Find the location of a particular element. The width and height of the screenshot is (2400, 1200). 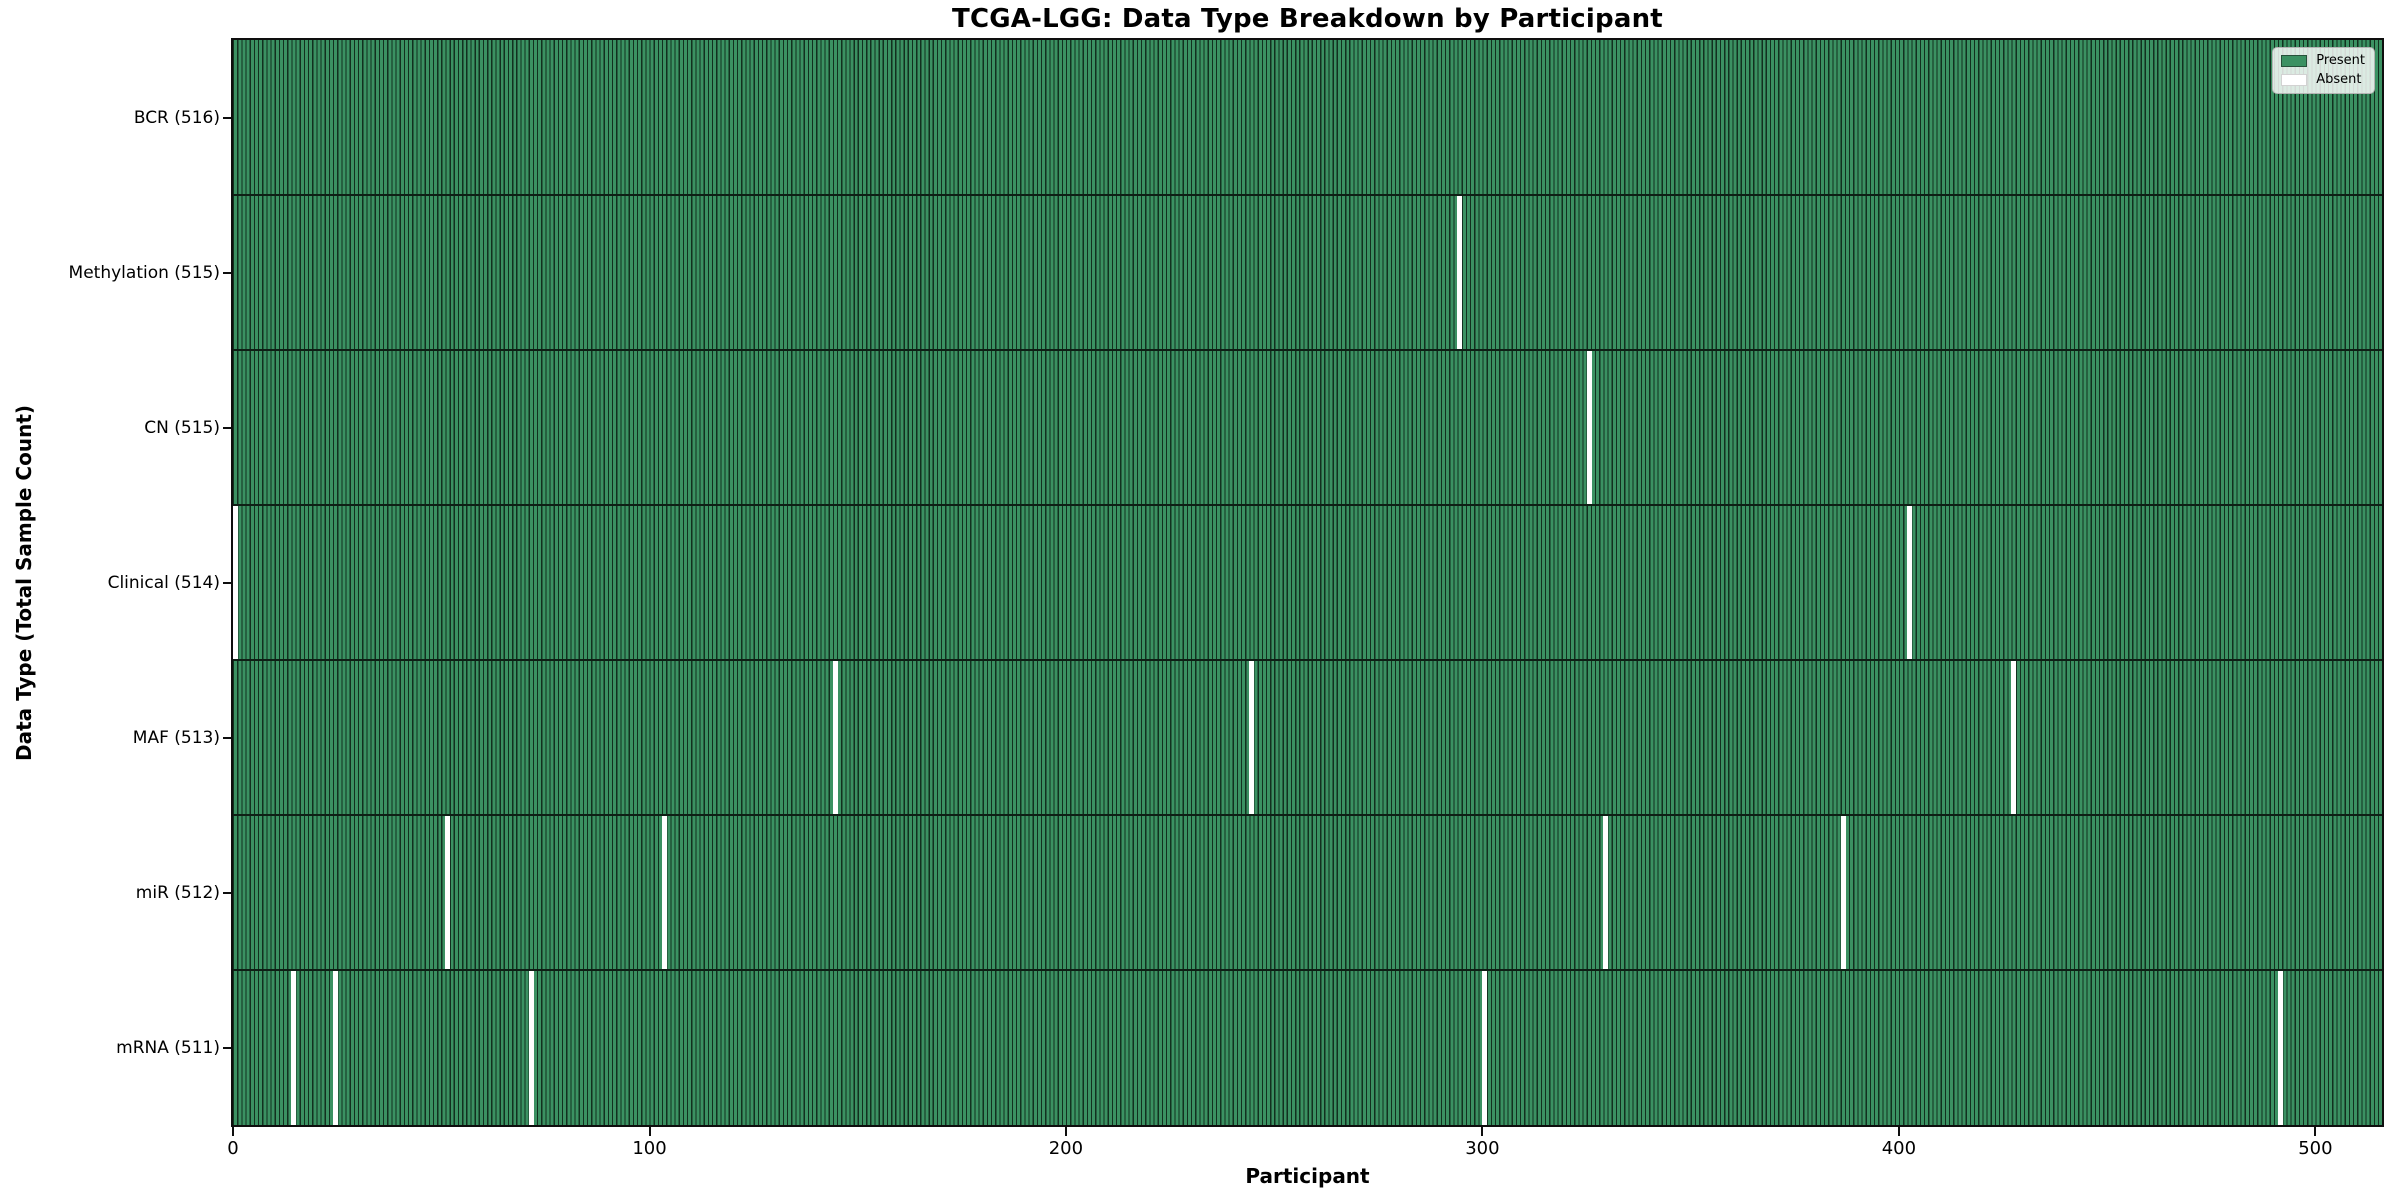

legend-item-present: Present is located at coordinates (2323, 61).